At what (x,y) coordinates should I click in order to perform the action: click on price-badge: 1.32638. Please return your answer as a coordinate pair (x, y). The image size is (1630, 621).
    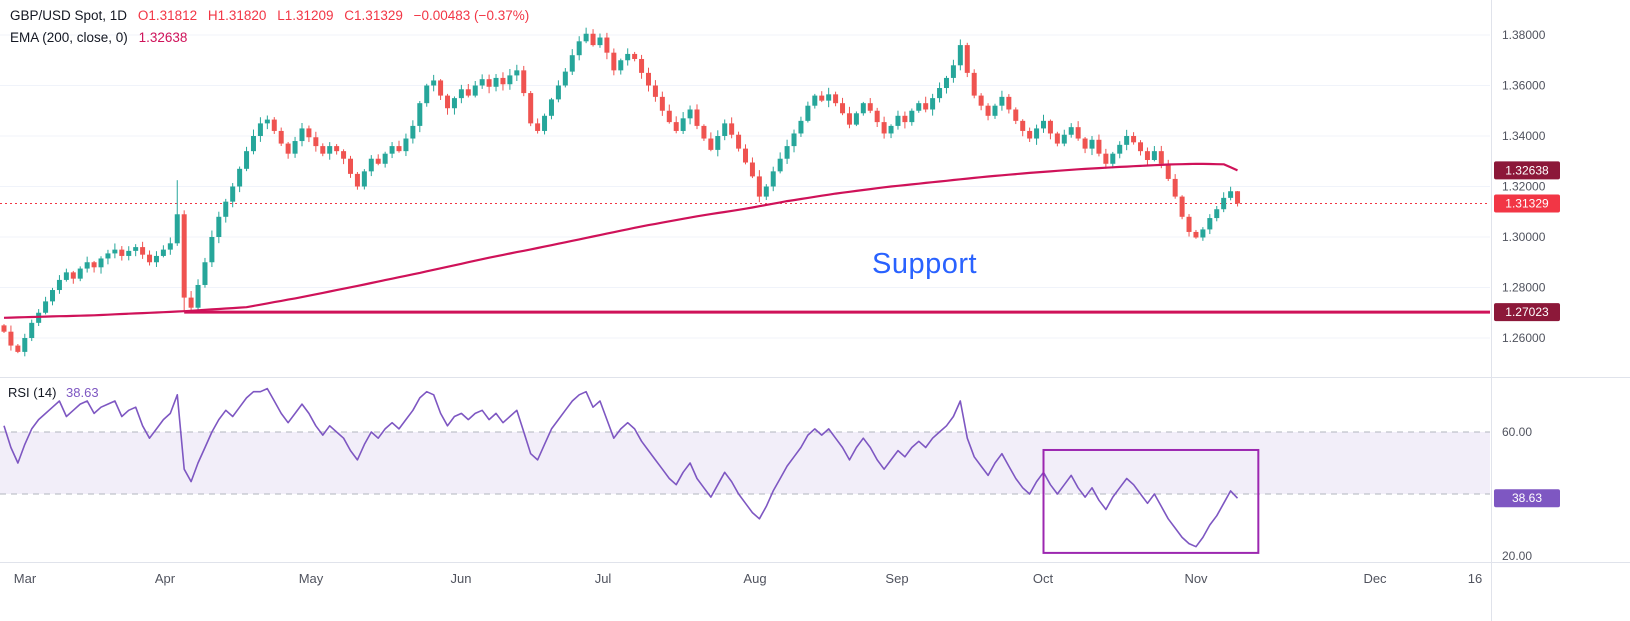
    Looking at the image, I should click on (1527, 170).